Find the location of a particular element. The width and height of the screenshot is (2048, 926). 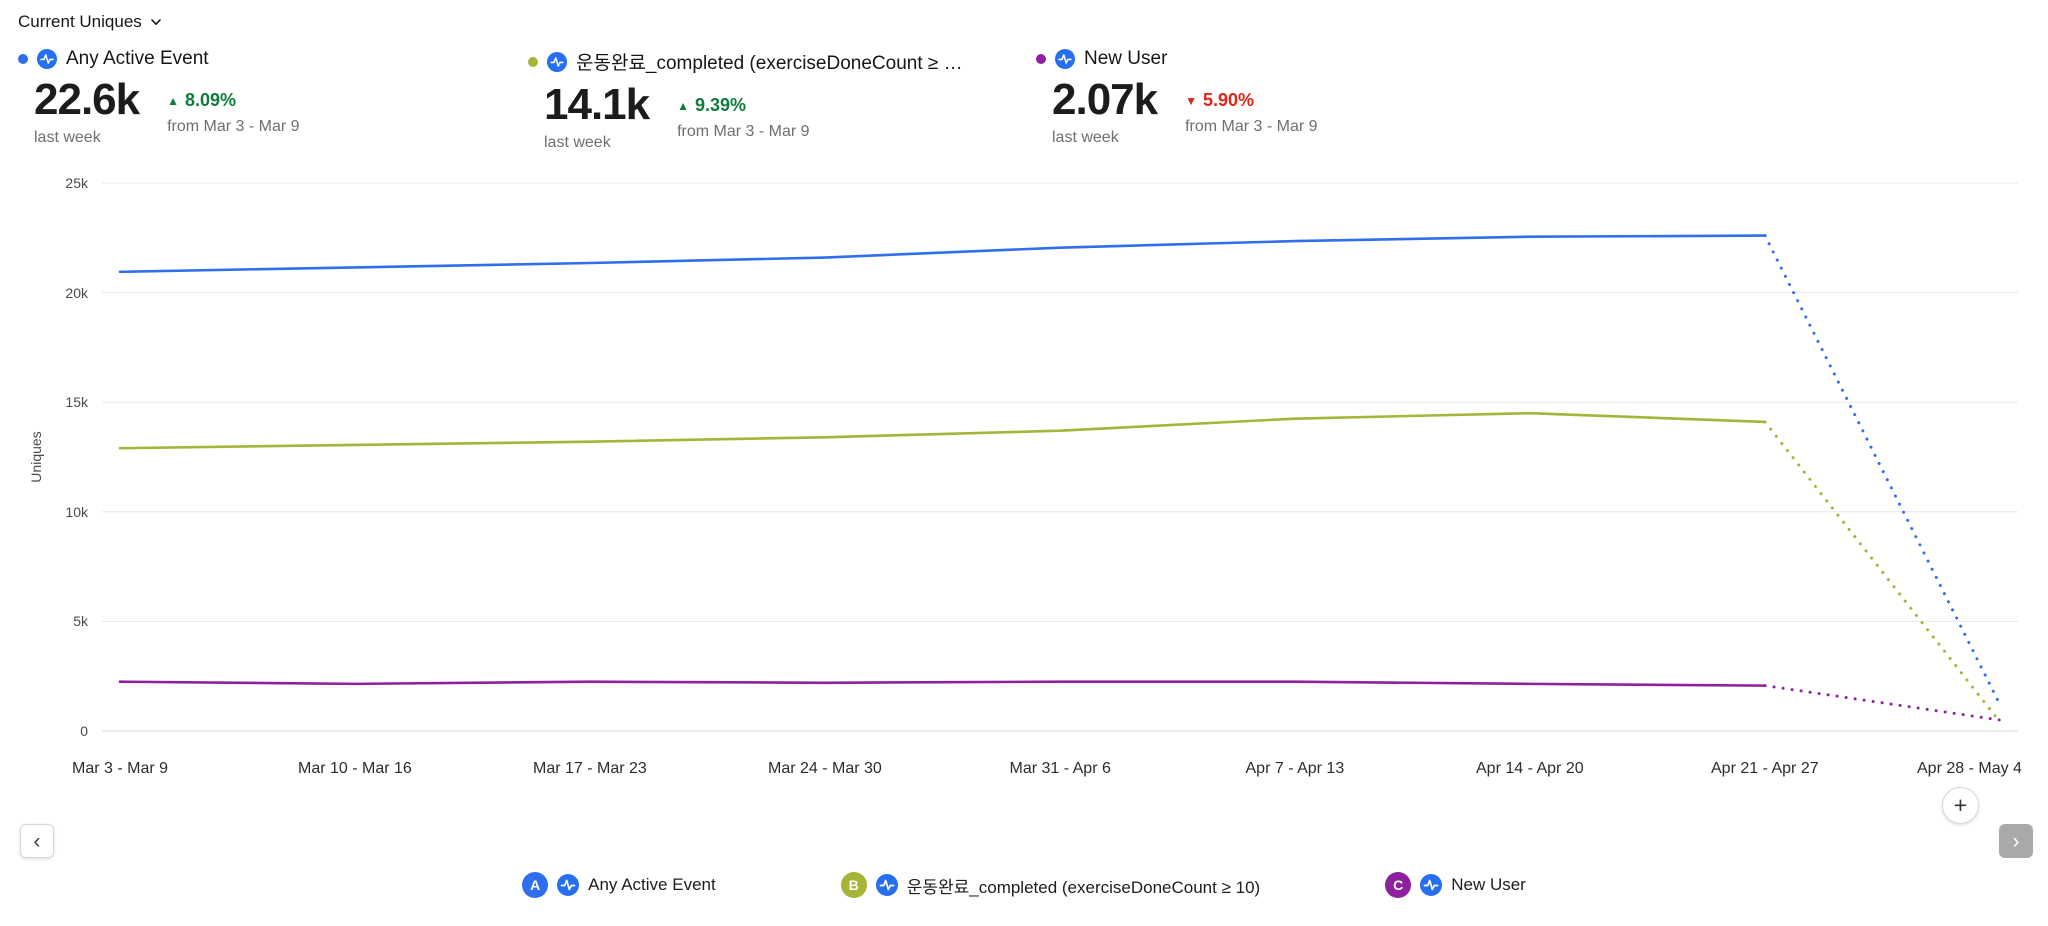

x-tick-label: Mar 17 - Mar 23 is located at coordinates (590, 768).